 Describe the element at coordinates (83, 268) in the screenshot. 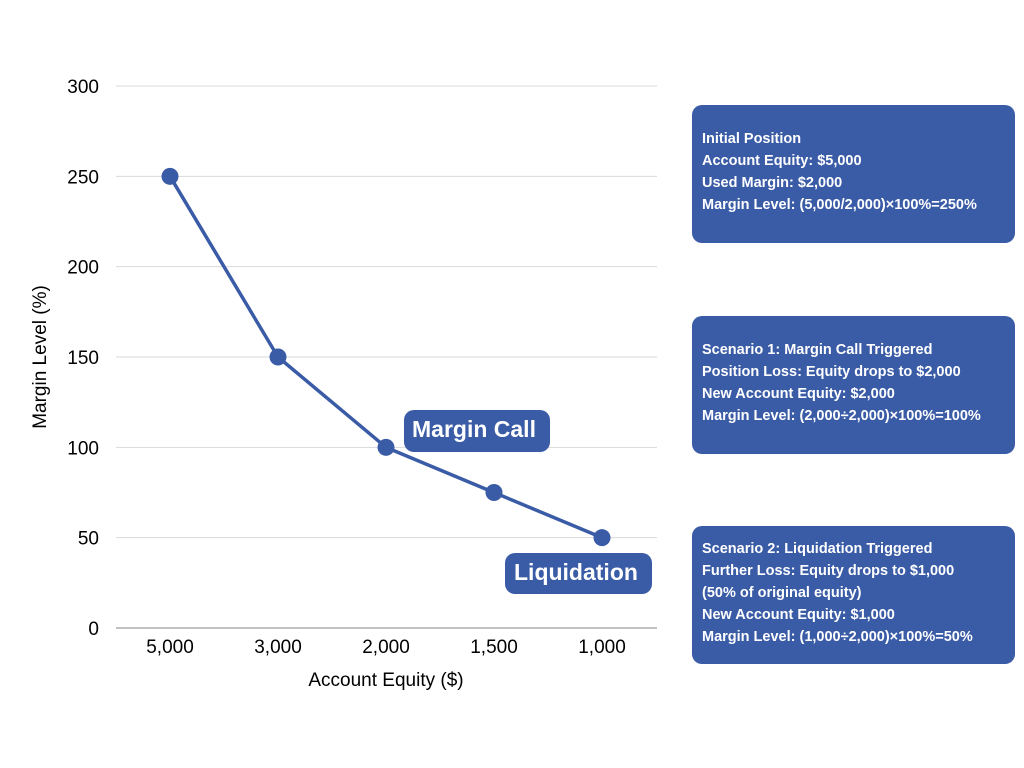

I see `y-tick-label: 200` at that location.